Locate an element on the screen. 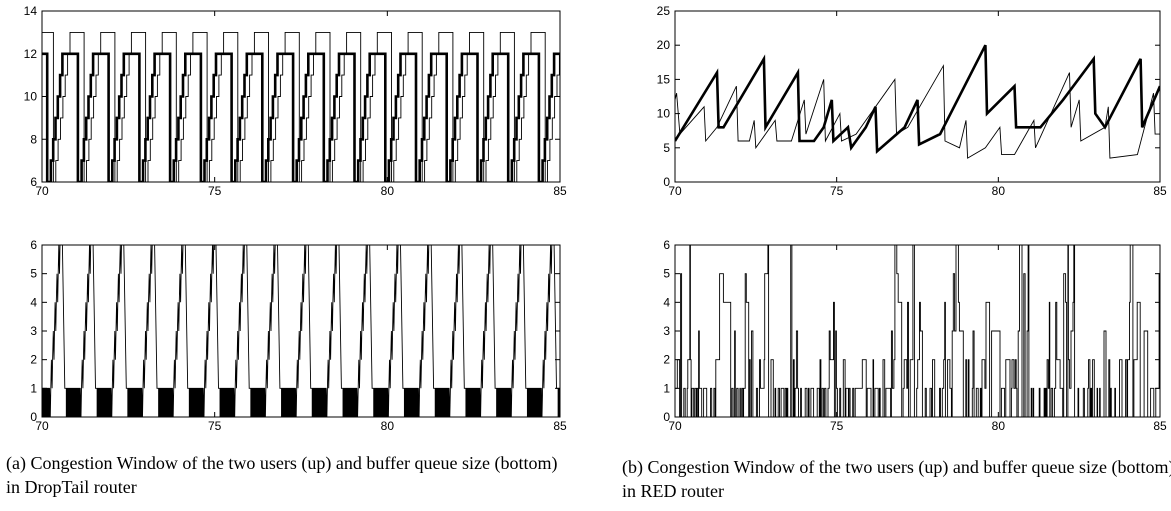 The width and height of the screenshot is (1171, 511). y-tick-label: 20 is located at coordinates (664, 45).